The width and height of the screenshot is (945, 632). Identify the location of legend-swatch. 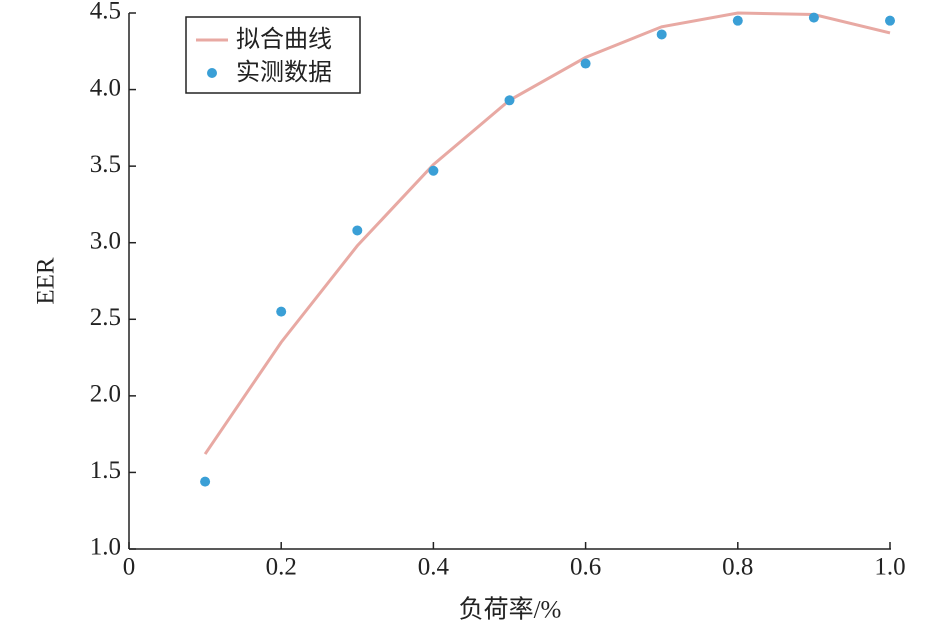
(212, 73).